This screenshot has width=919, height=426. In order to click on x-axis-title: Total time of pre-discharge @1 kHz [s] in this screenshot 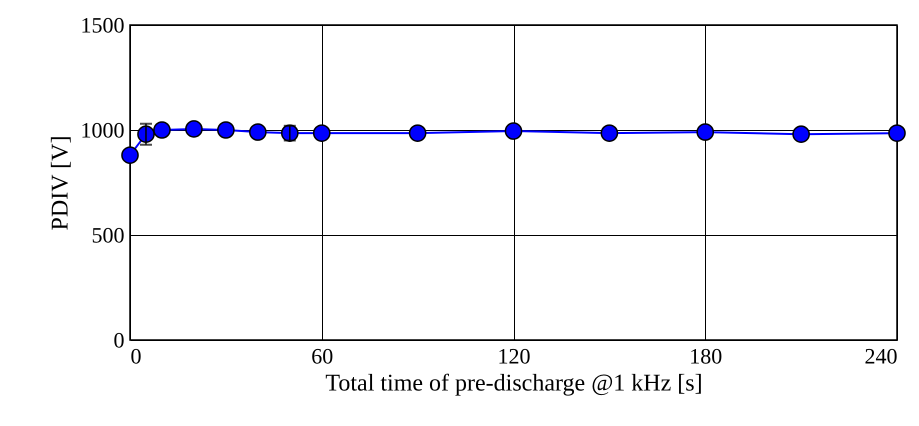, I will do `click(514, 383)`.